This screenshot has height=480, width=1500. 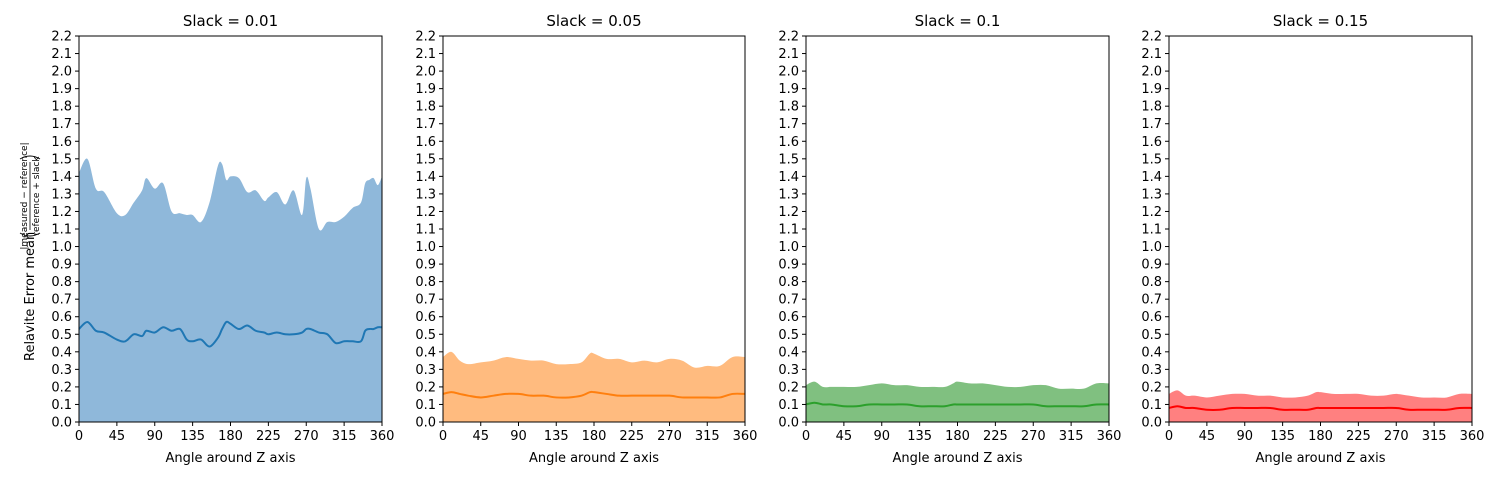 I want to click on mean-line, so click(x=957, y=404).